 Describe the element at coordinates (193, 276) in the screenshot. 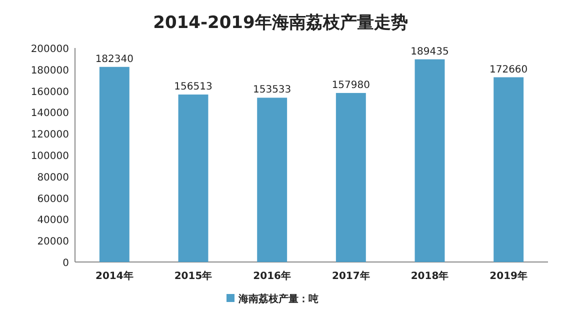

I see `x-tick-label: 2015年` at that location.